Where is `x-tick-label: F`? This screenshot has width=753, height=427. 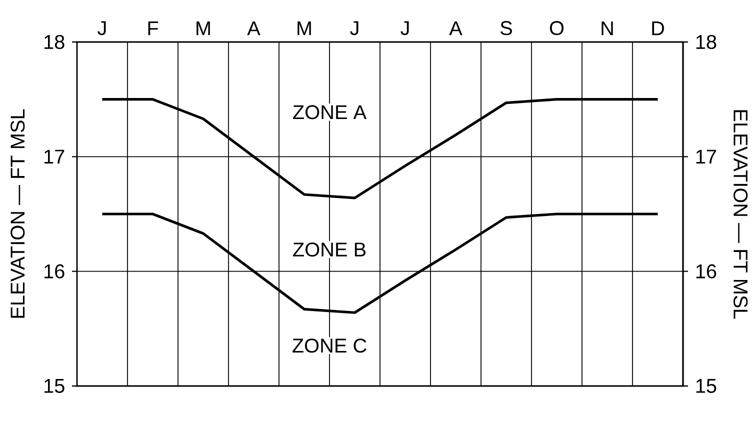
x-tick-label: F is located at coordinates (153, 28).